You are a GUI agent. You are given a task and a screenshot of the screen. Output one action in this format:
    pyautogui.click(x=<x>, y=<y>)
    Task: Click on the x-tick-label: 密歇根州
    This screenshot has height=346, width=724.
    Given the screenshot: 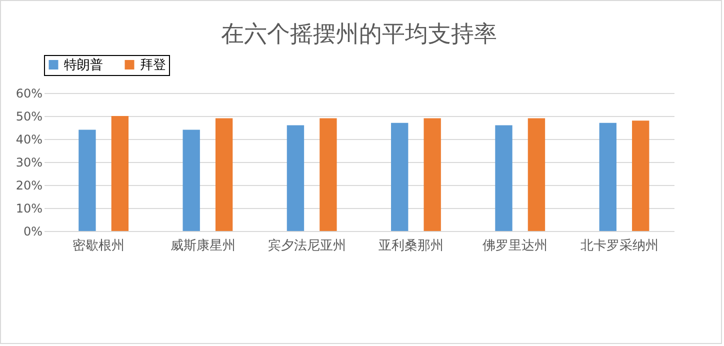 What is the action you would take?
    pyautogui.click(x=98, y=246)
    